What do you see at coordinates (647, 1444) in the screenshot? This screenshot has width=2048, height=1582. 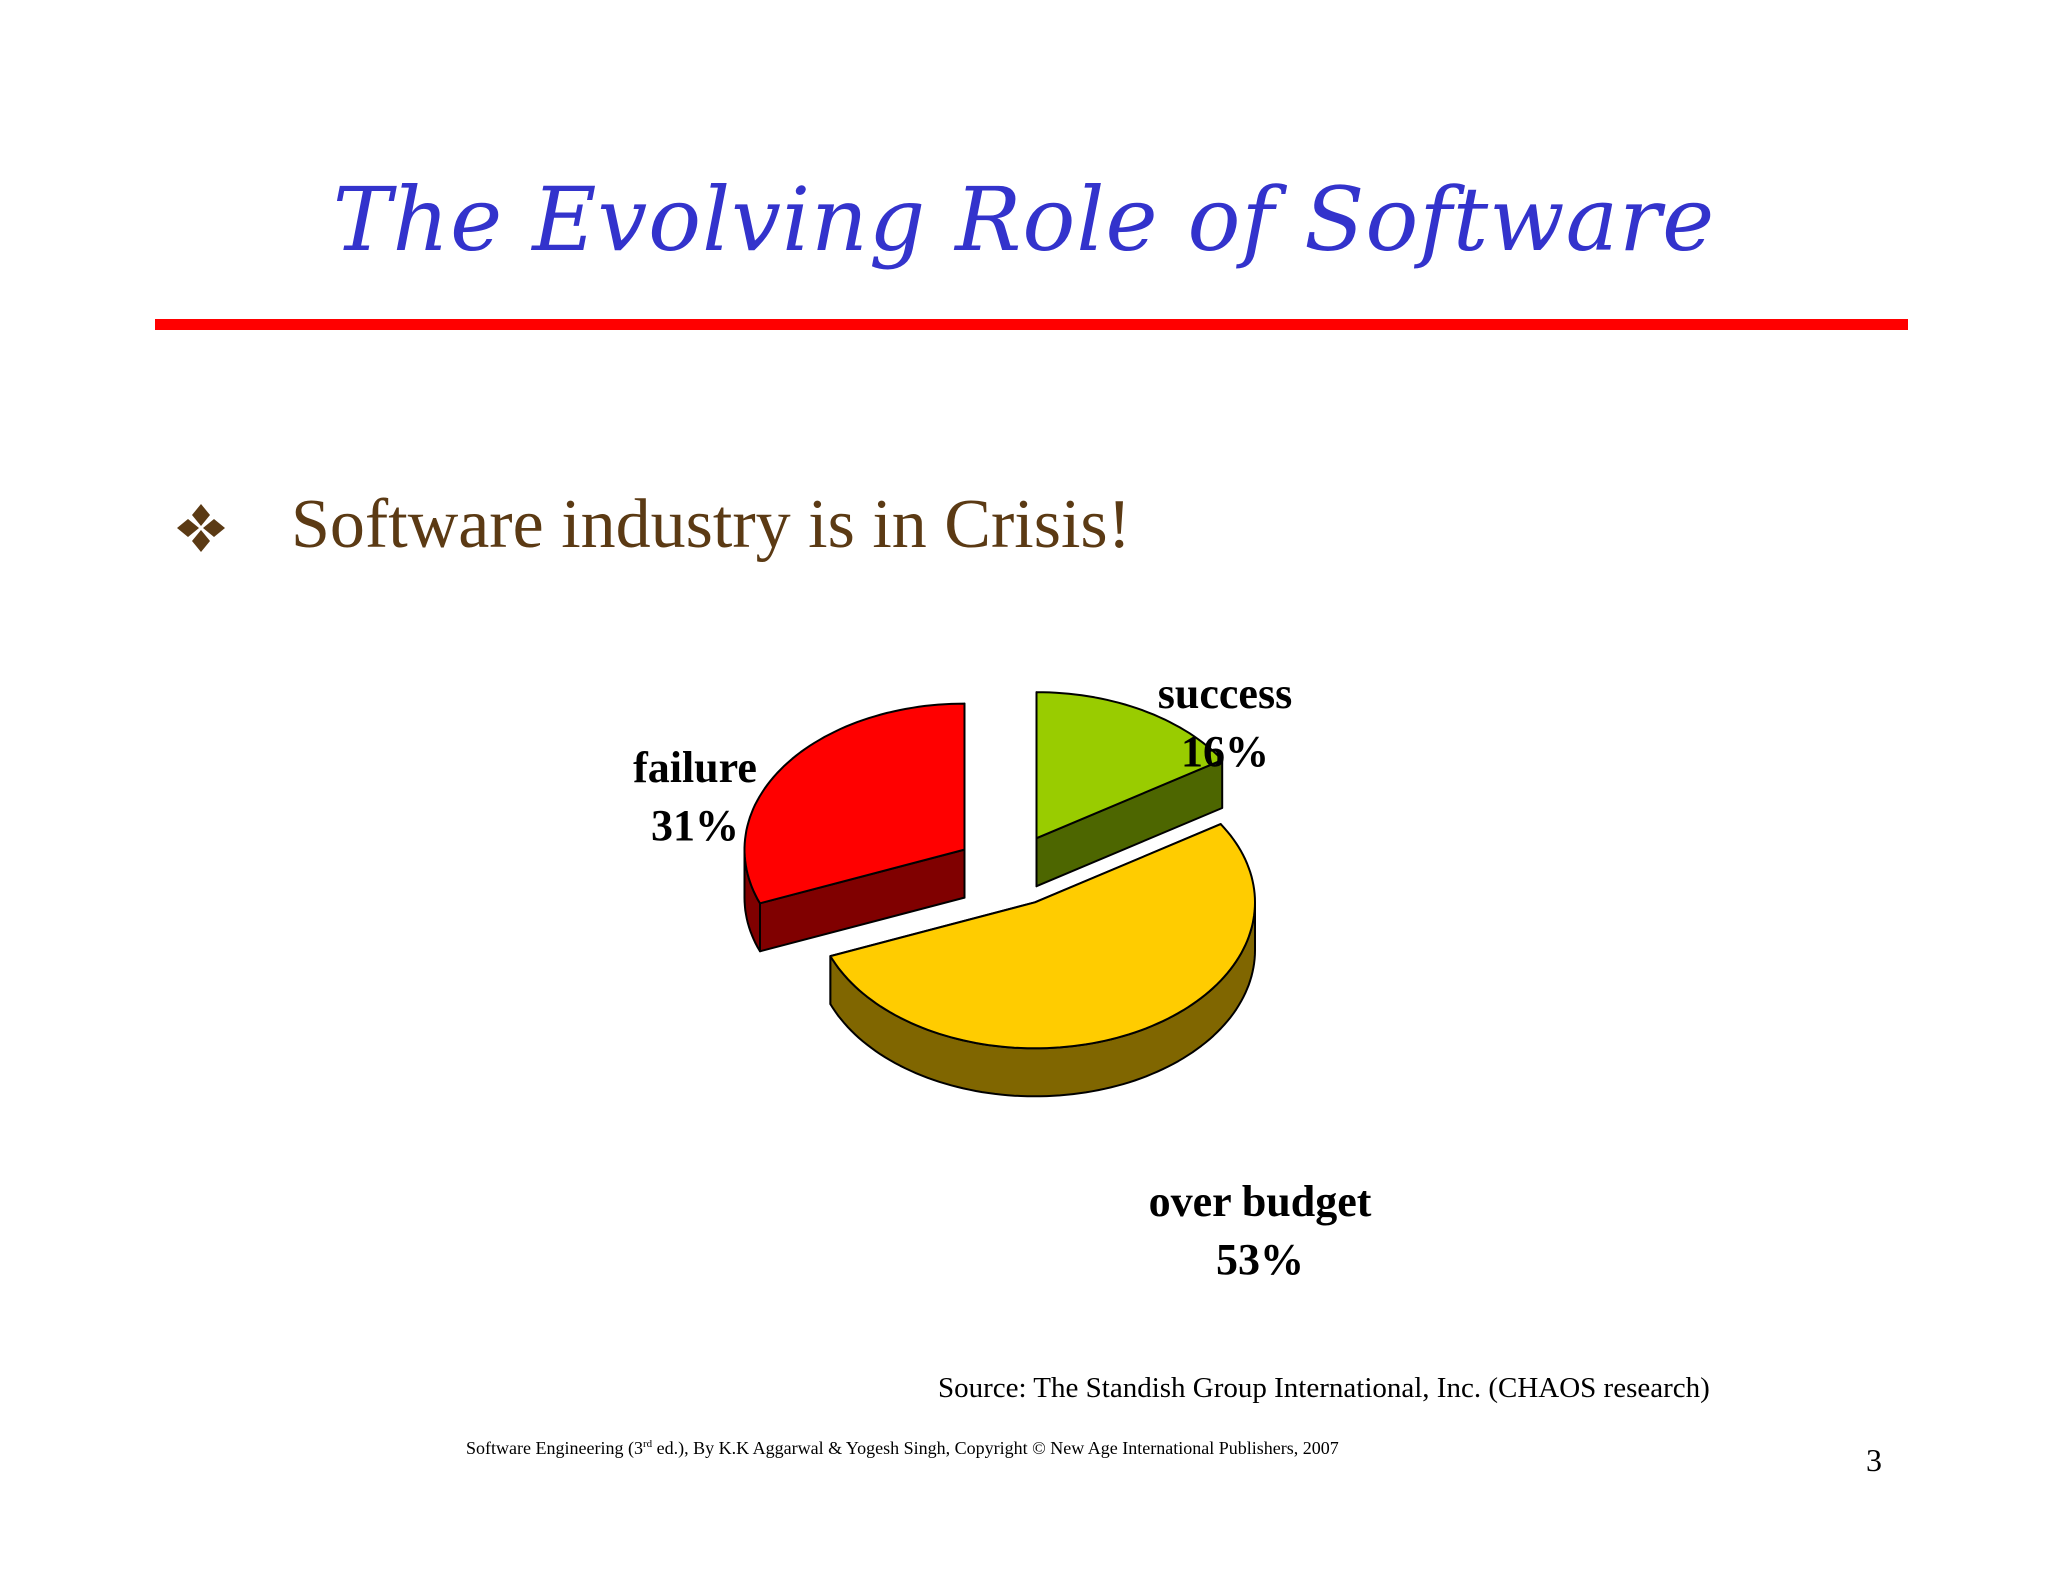 I see `footer-superscript: rd` at bounding box center [647, 1444].